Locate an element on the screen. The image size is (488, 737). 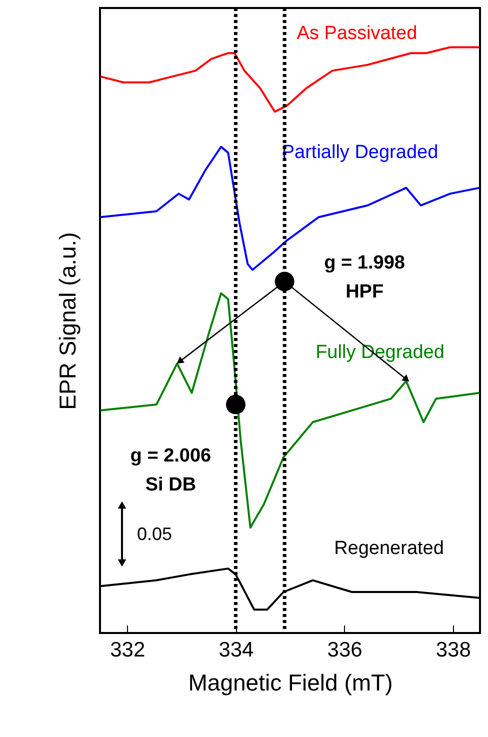
x-tick-label: 336 is located at coordinates (344, 650).